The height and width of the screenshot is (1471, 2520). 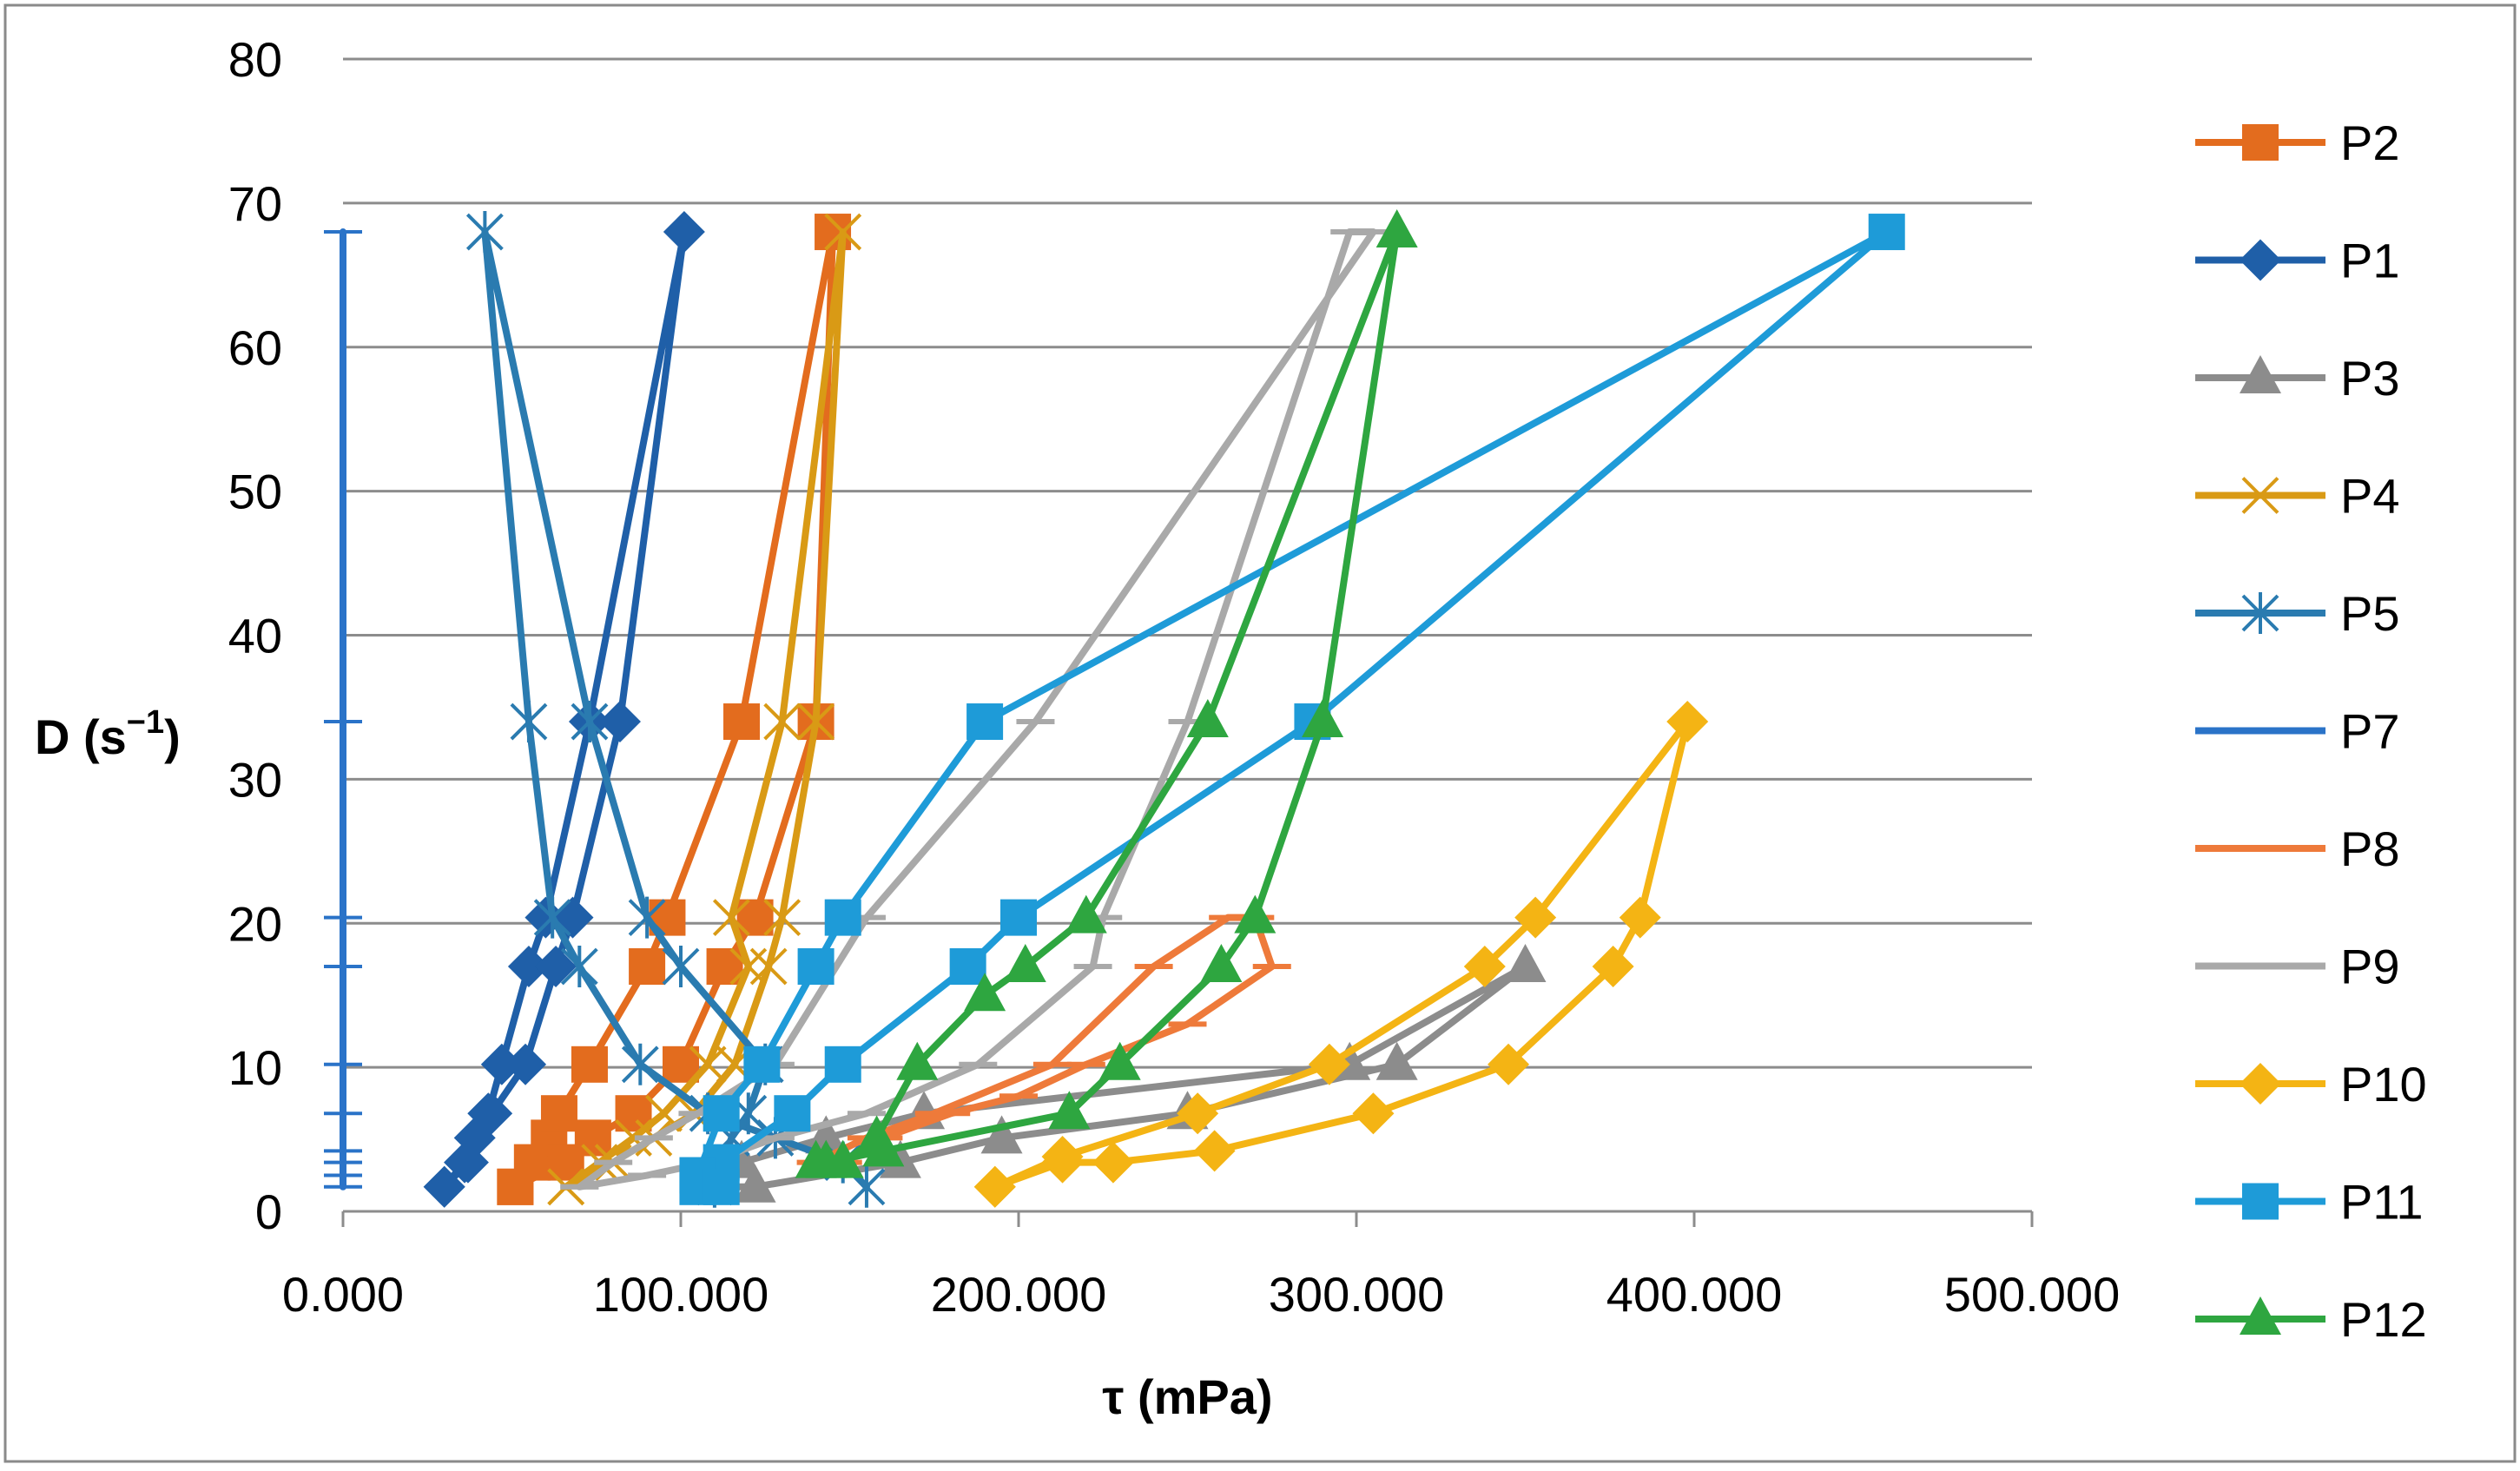 What do you see at coordinates (2383, 1320) in the screenshot?
I see `legend-label: P12` at bounding box center [2383, 1320].